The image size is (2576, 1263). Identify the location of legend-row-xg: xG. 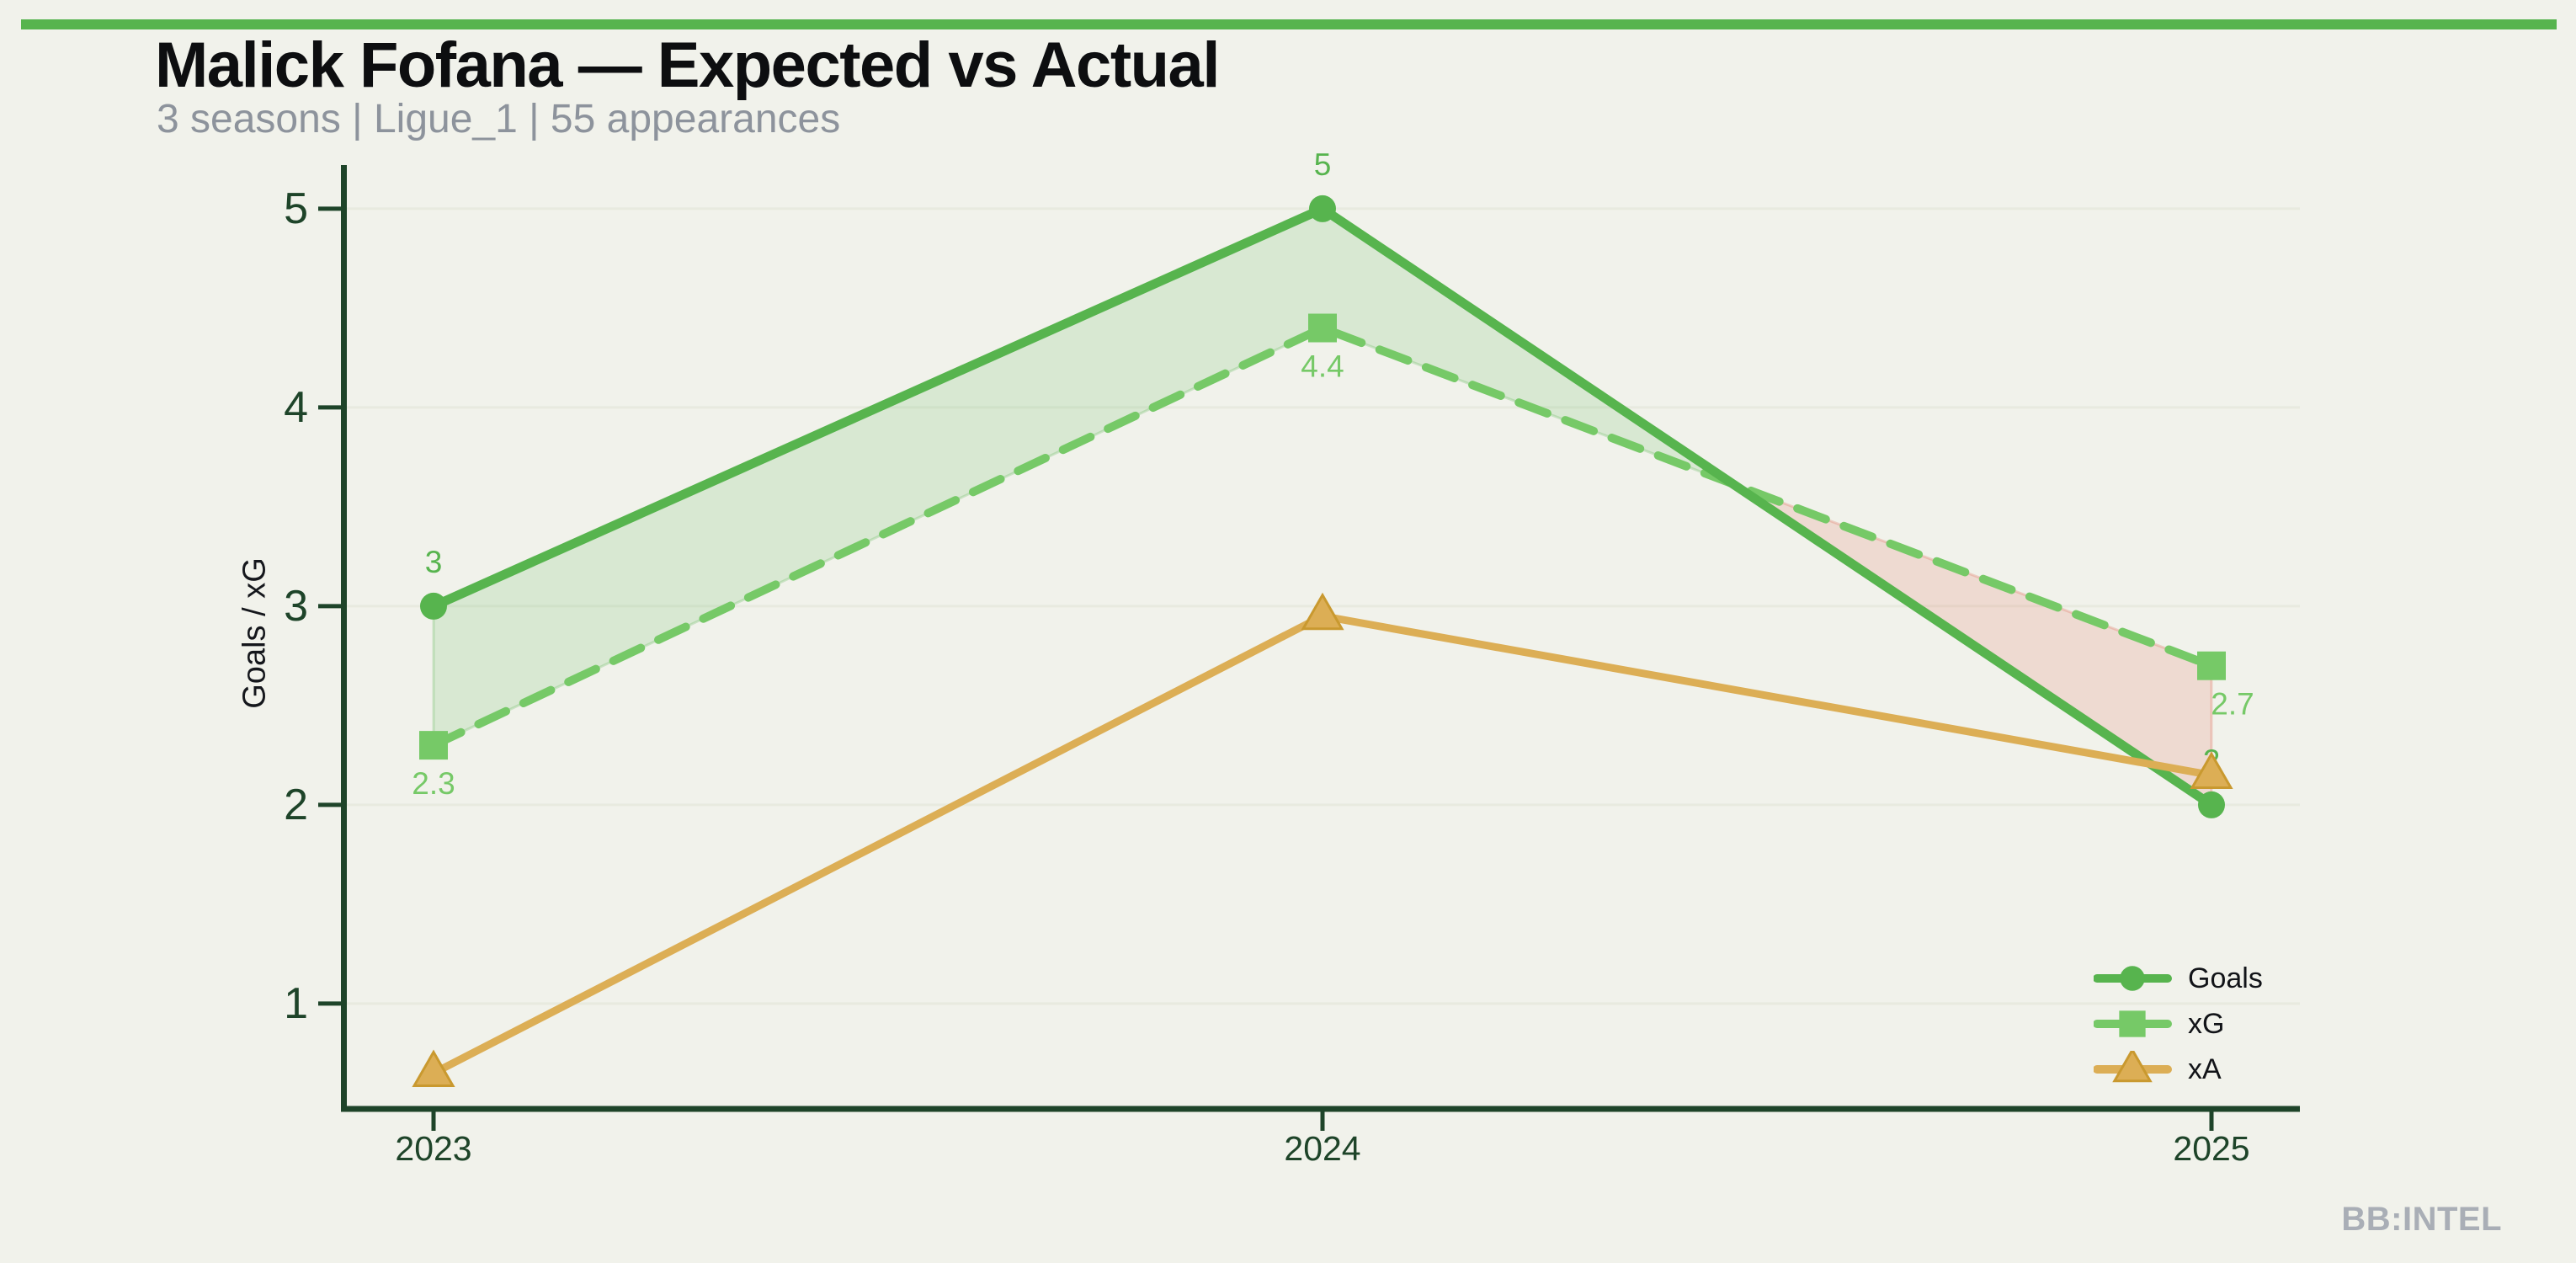
(2178, 1024).